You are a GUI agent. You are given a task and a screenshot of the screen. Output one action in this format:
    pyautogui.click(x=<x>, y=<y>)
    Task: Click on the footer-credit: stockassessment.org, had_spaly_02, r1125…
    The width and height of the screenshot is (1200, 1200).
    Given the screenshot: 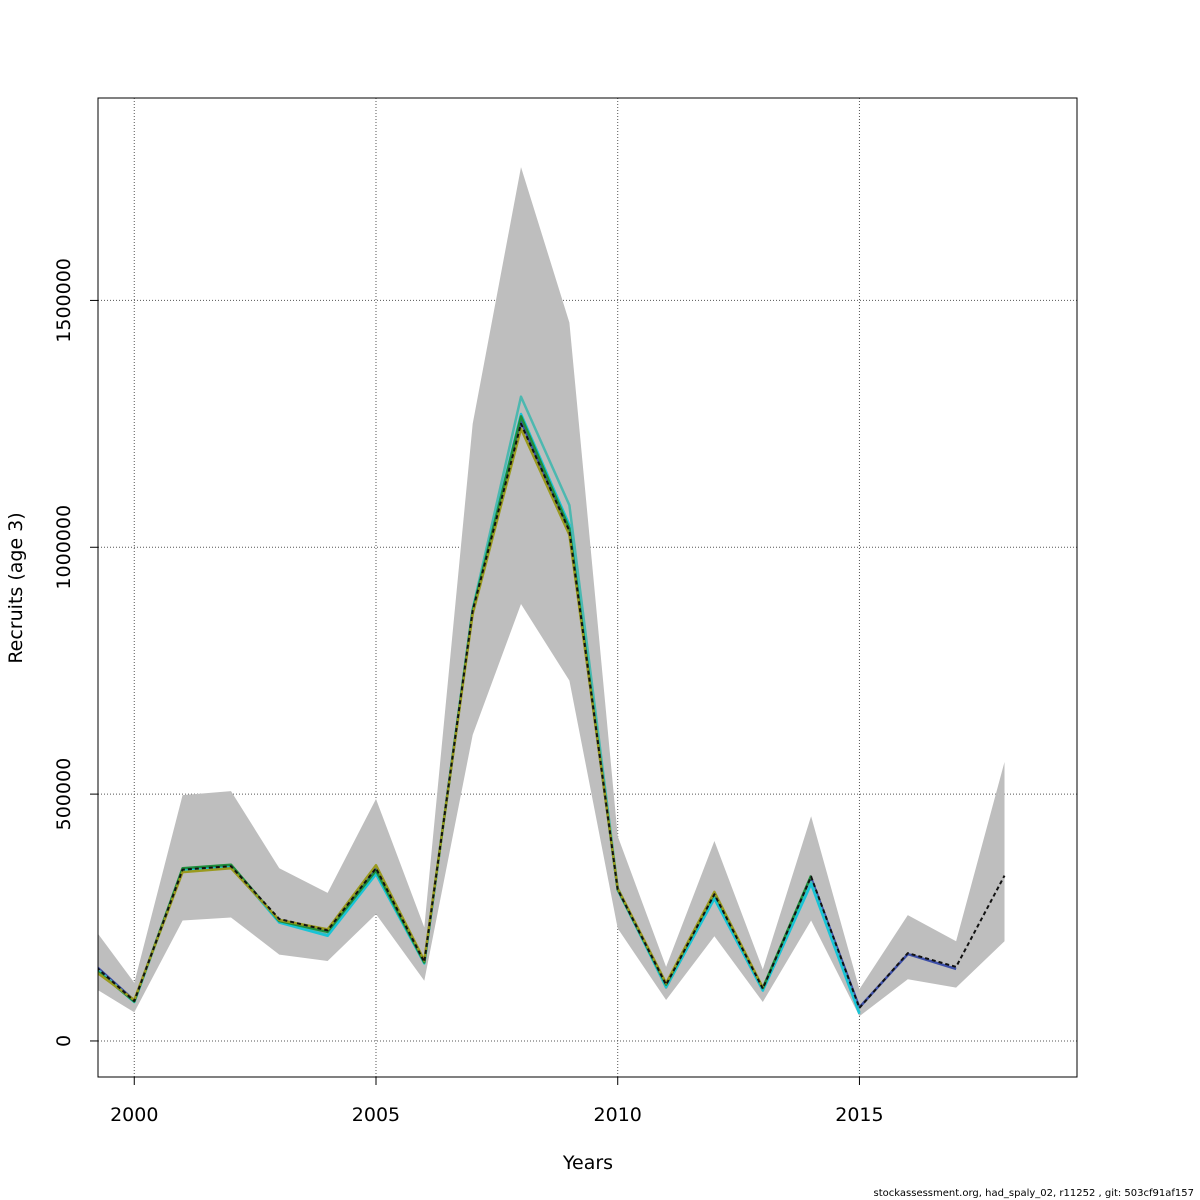 What is the action you would take?
    pyautogui.click(x=1033, y=1193)
    